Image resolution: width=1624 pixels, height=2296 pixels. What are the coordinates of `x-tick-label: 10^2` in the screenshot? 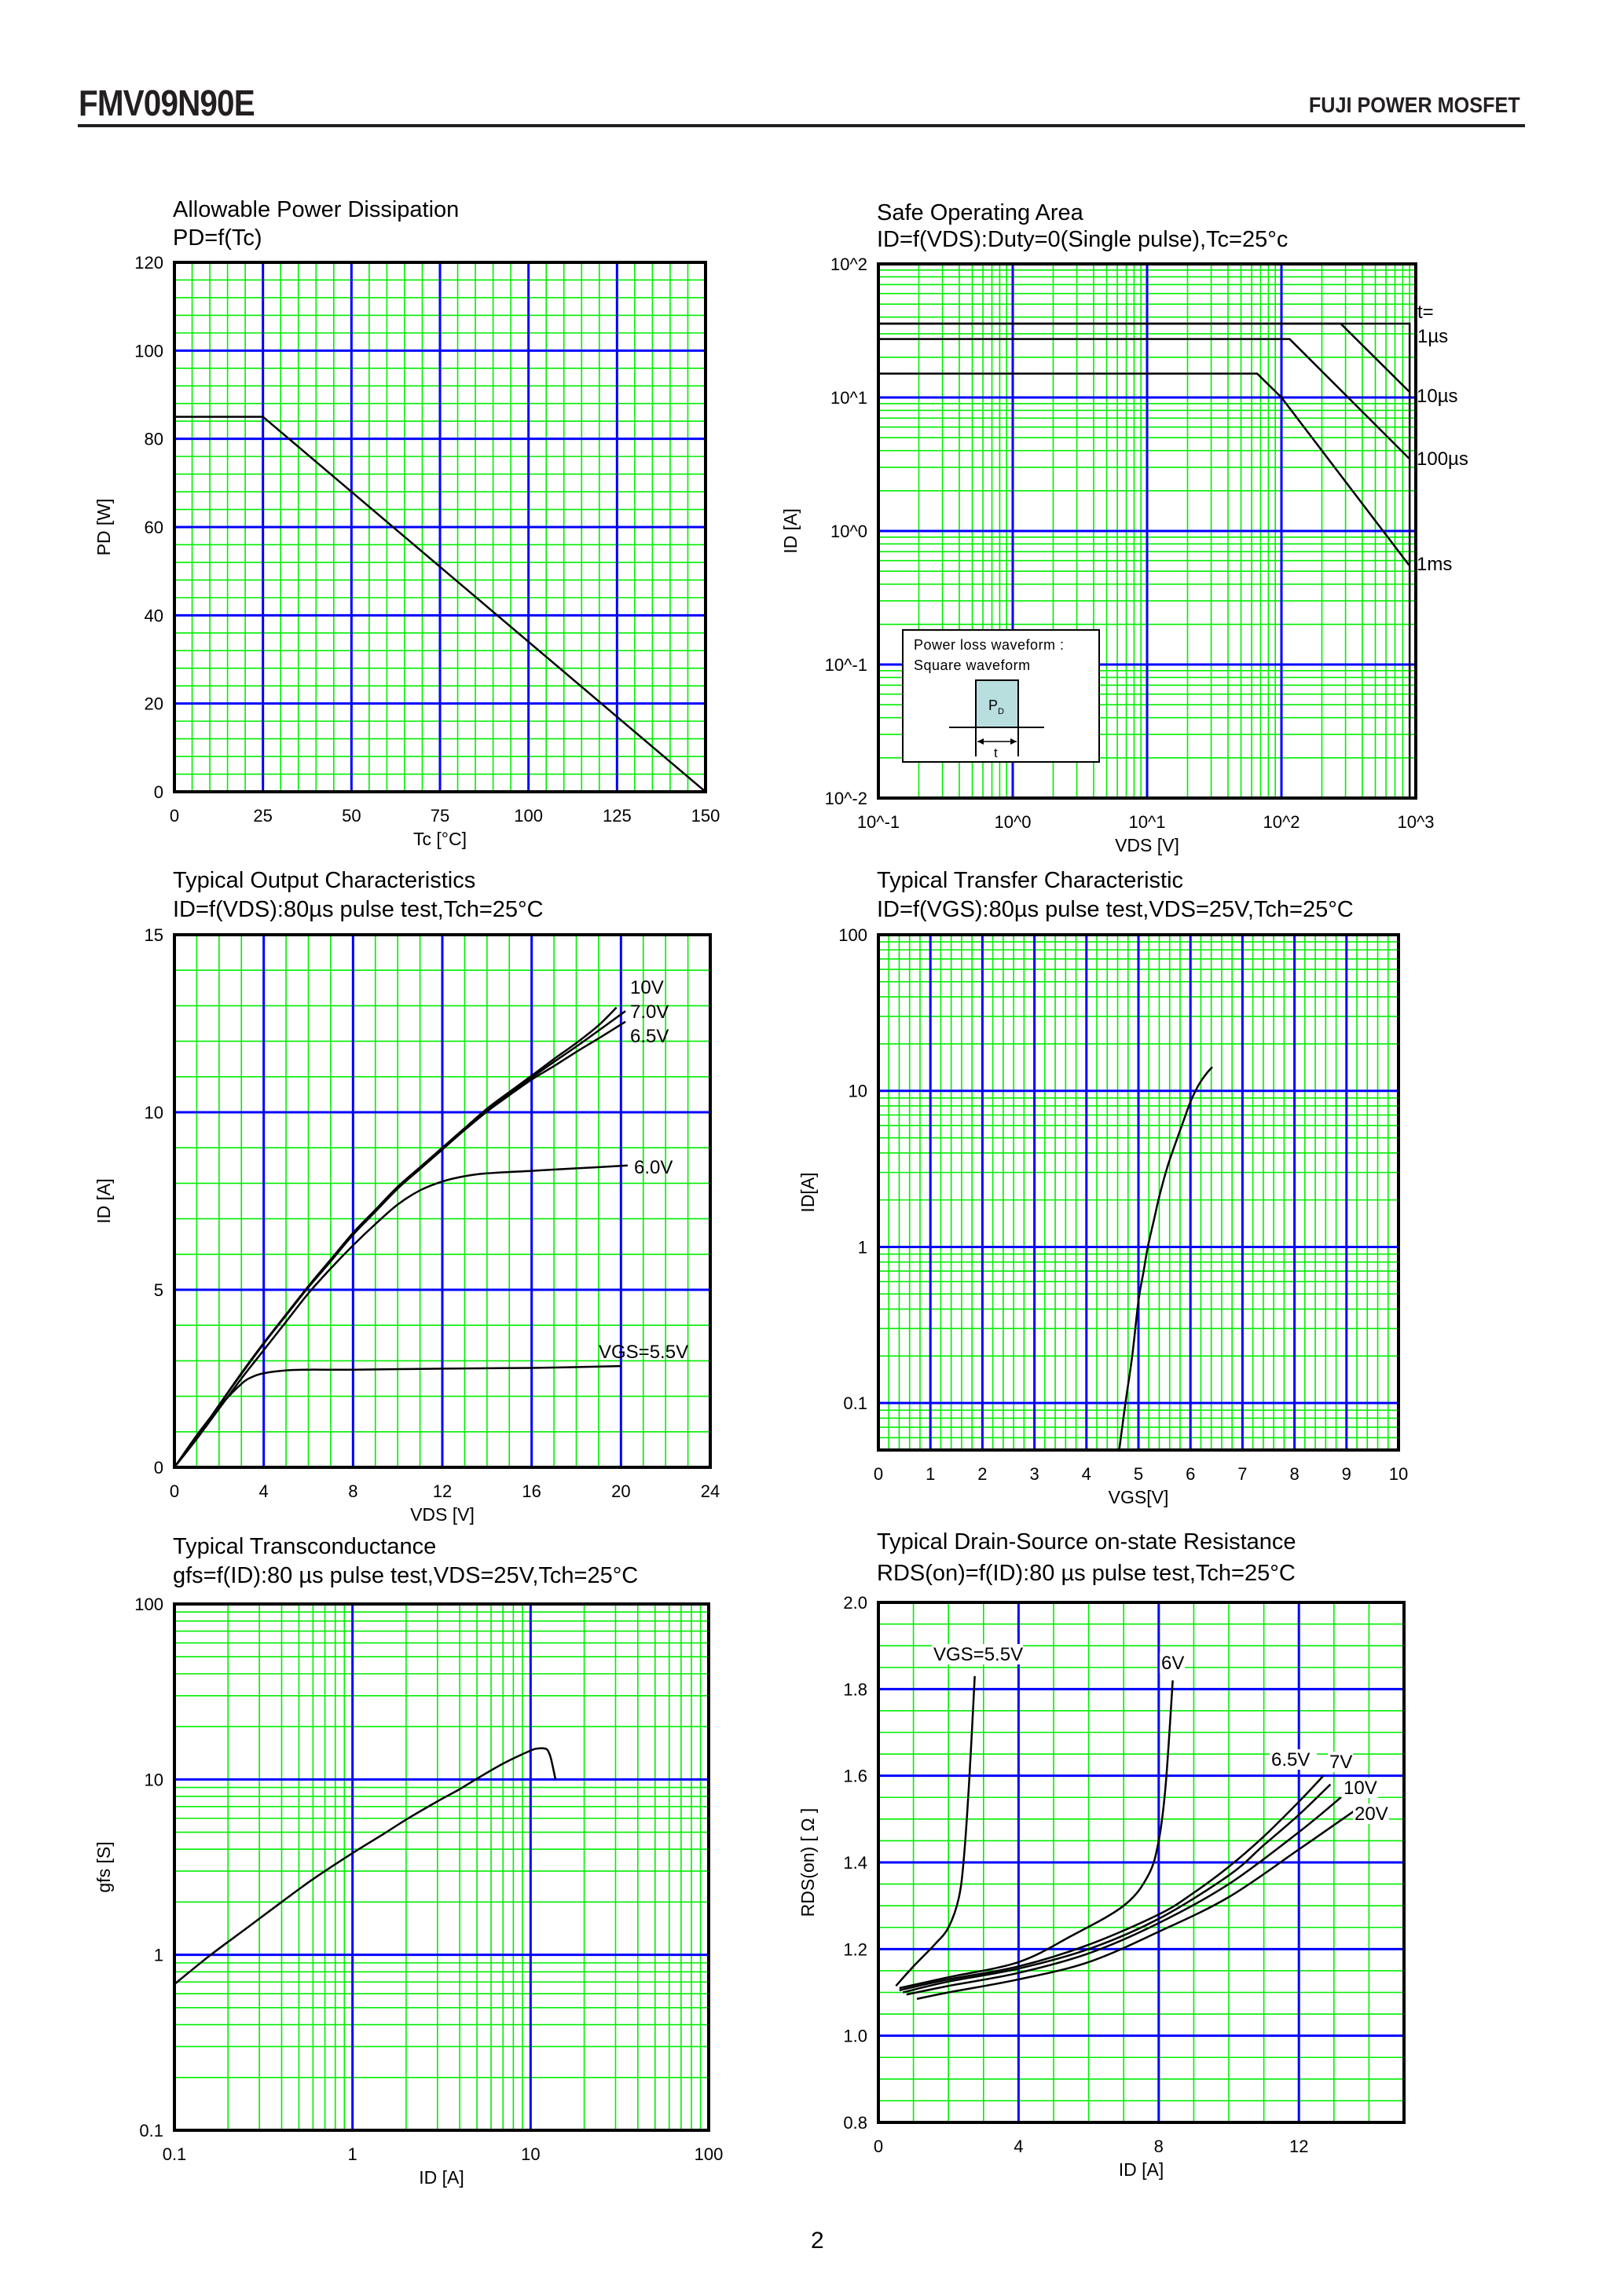 It's located at (1281, 822).